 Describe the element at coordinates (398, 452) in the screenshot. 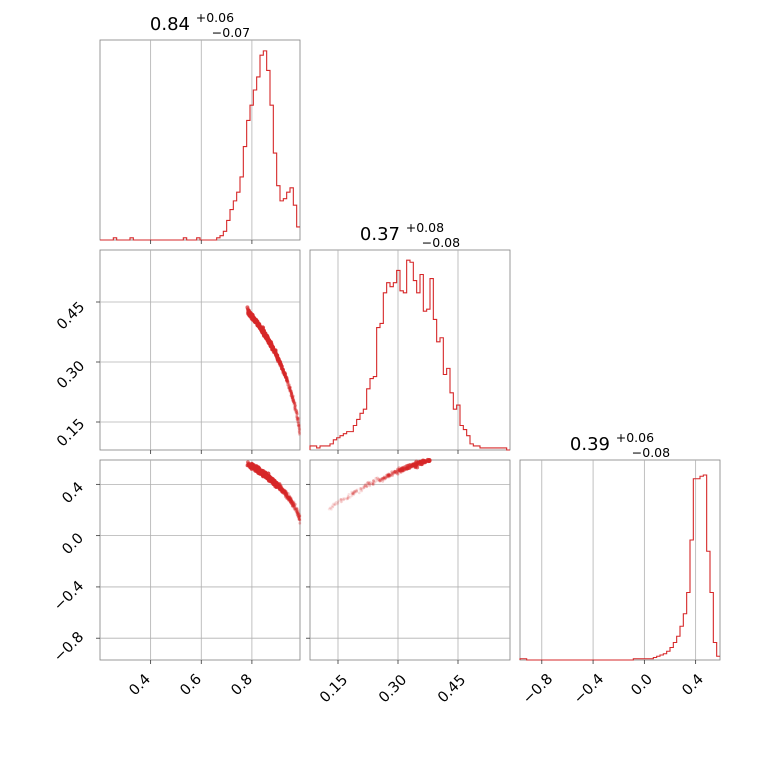

I see `bottom-ticks` at that location.